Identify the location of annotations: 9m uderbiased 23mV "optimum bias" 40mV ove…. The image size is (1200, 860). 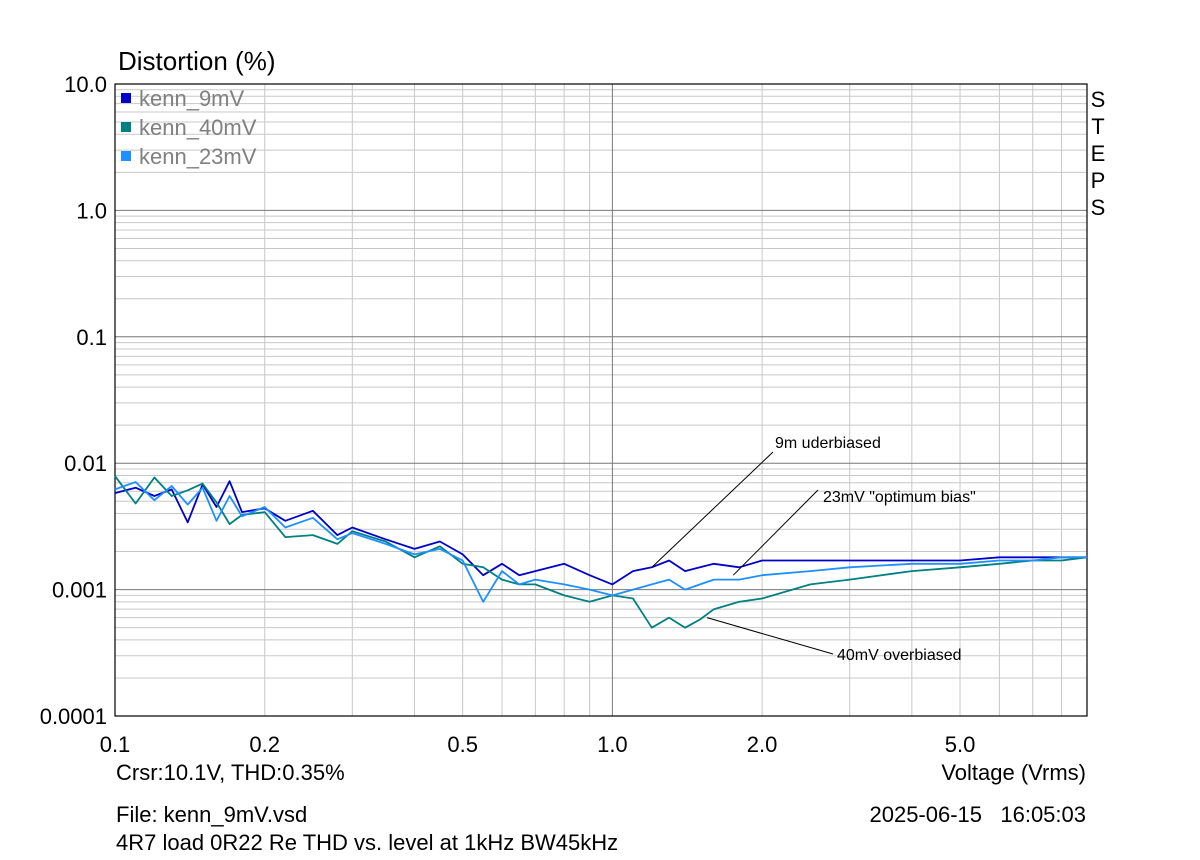
(875, 549).